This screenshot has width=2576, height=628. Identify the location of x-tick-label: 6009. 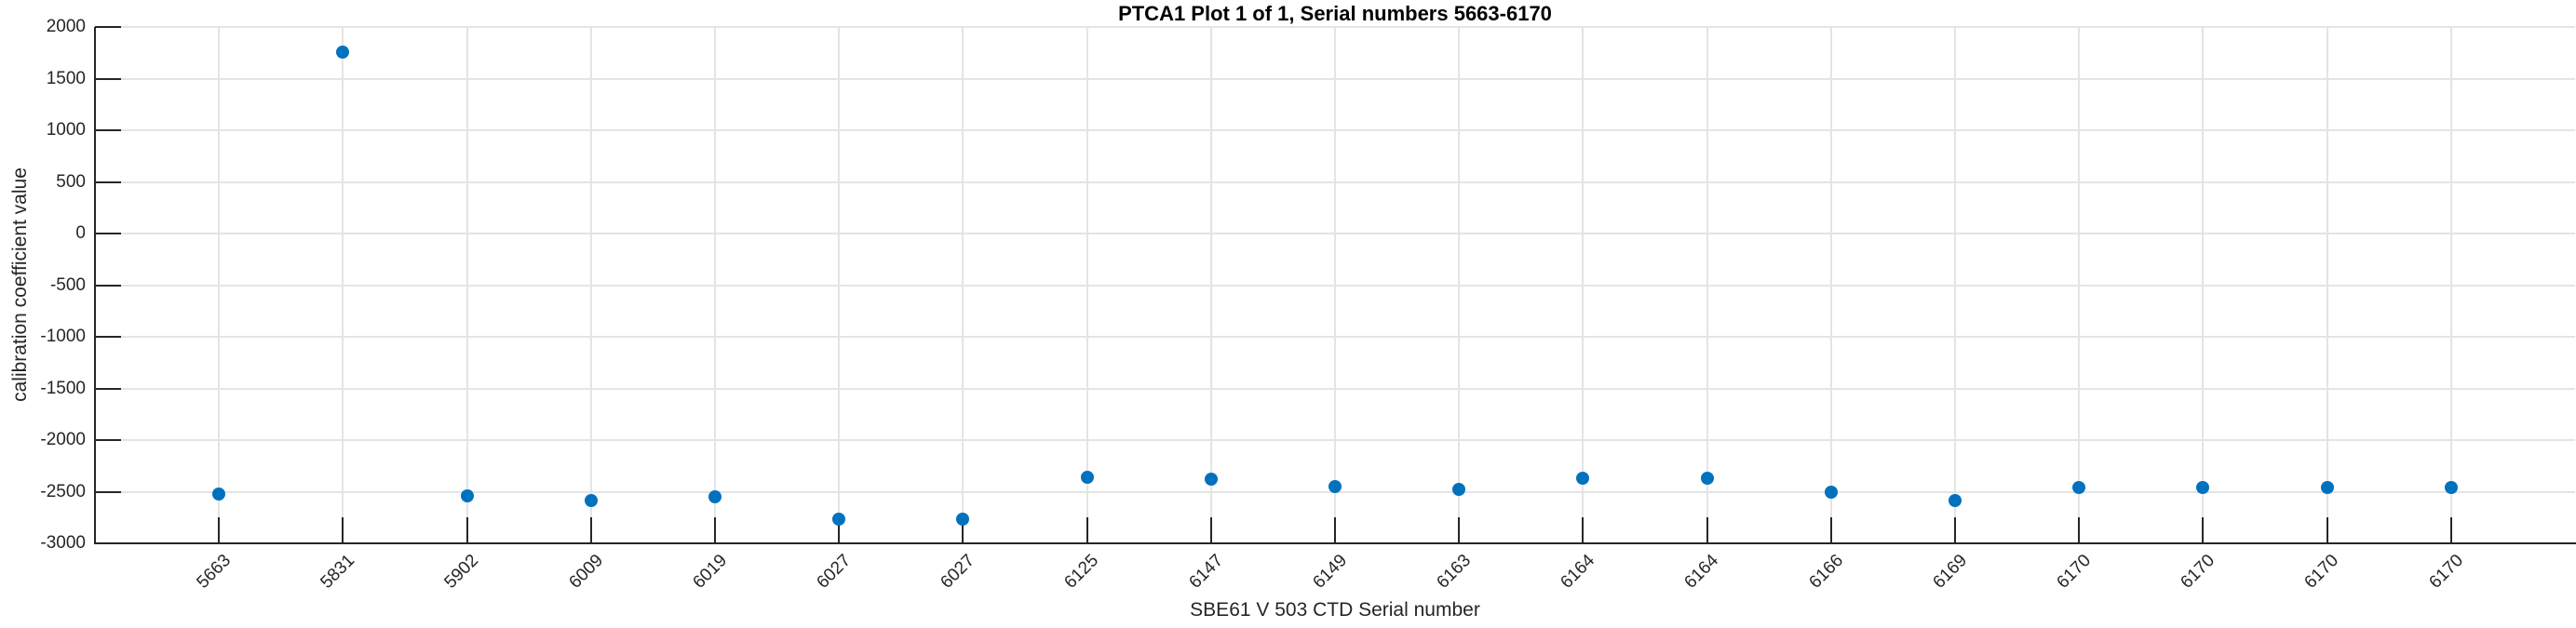
(585, 572).